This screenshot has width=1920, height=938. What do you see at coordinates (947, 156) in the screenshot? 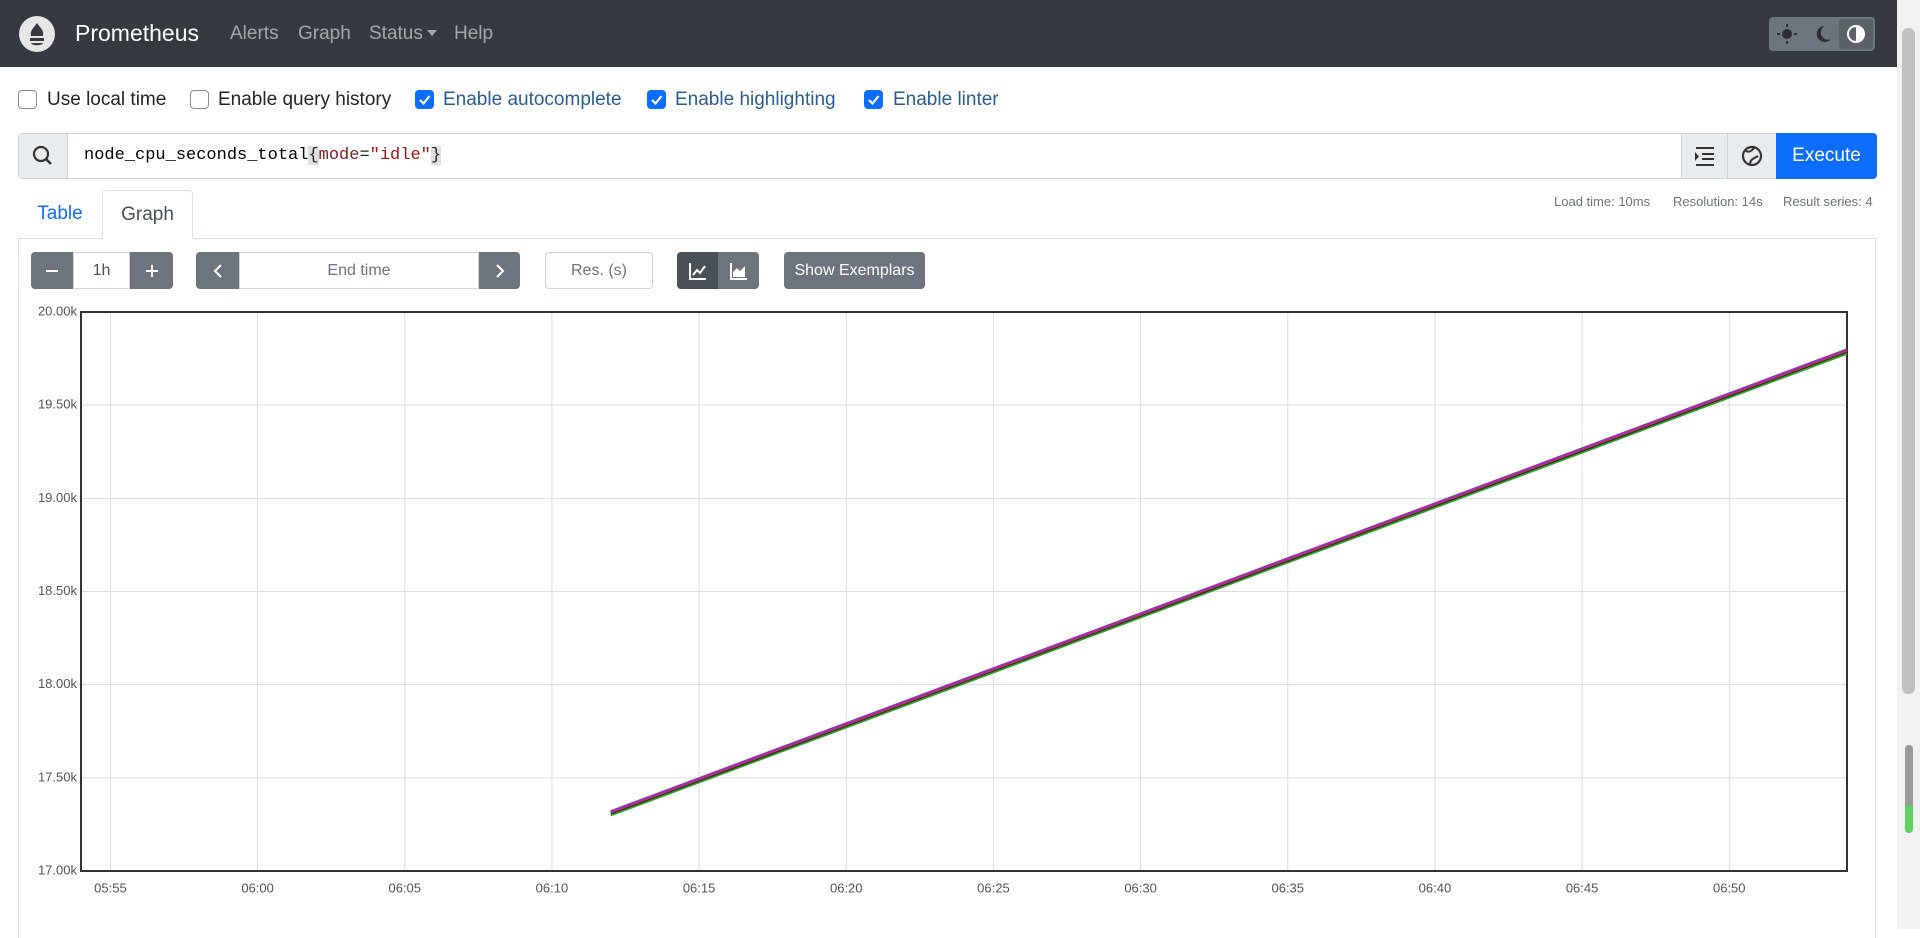
I see `query-bar: Execute` at bounding box center [947, 156].